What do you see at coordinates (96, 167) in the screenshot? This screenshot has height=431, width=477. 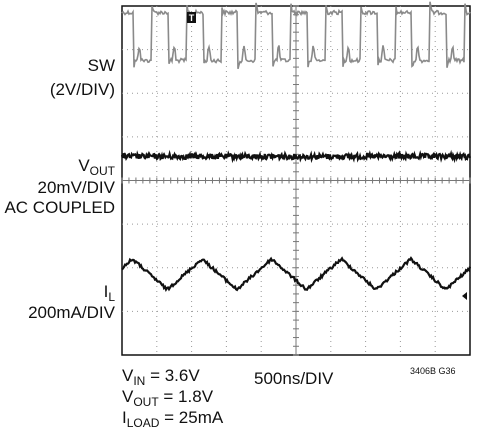 I see `vout-channel-name: VOUT` at bounding box center [96, 167].